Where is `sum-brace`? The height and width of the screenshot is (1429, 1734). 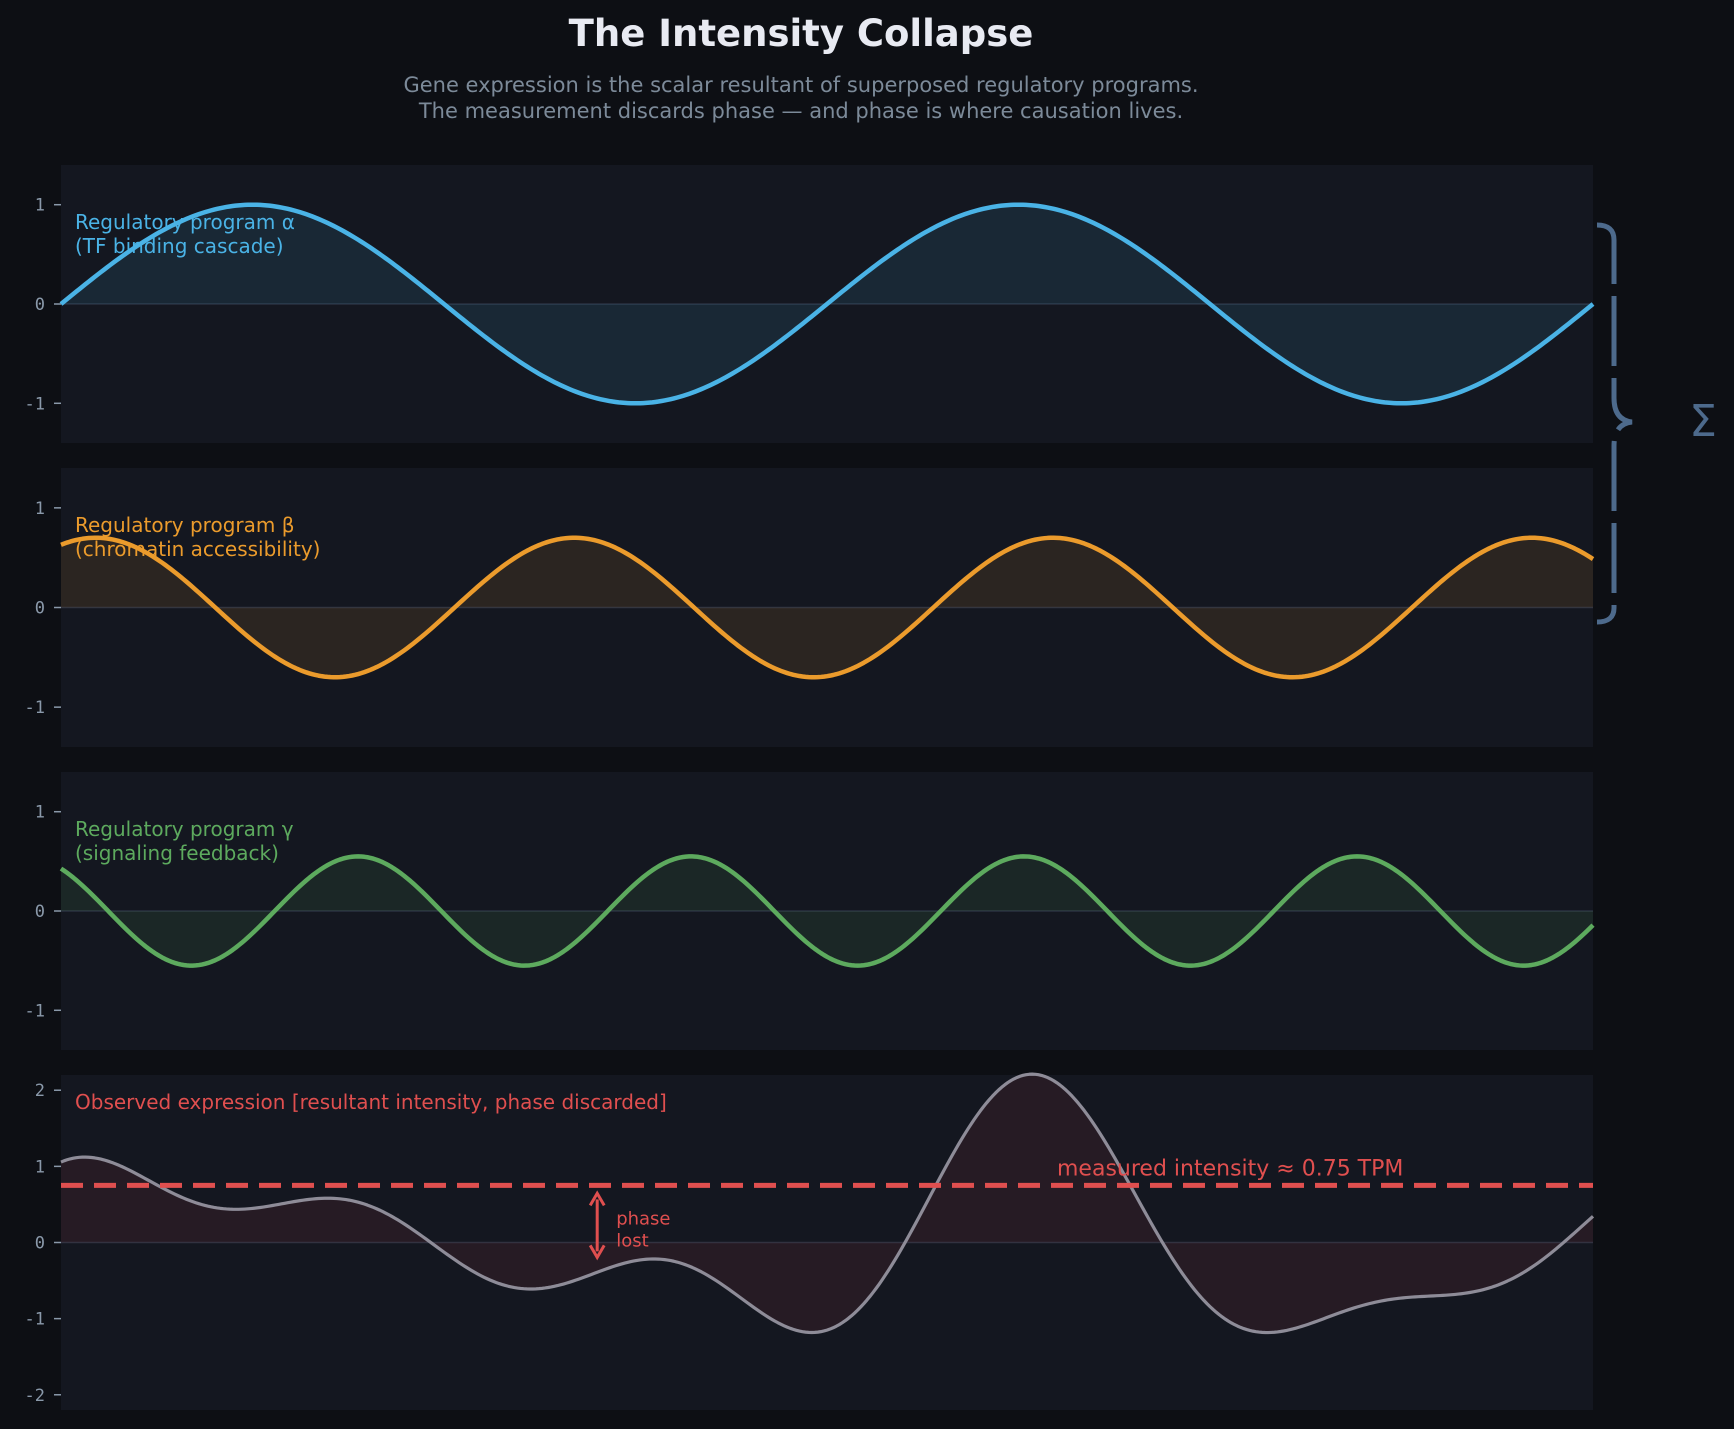 sum-brace is located at coordinates (1614, 423).